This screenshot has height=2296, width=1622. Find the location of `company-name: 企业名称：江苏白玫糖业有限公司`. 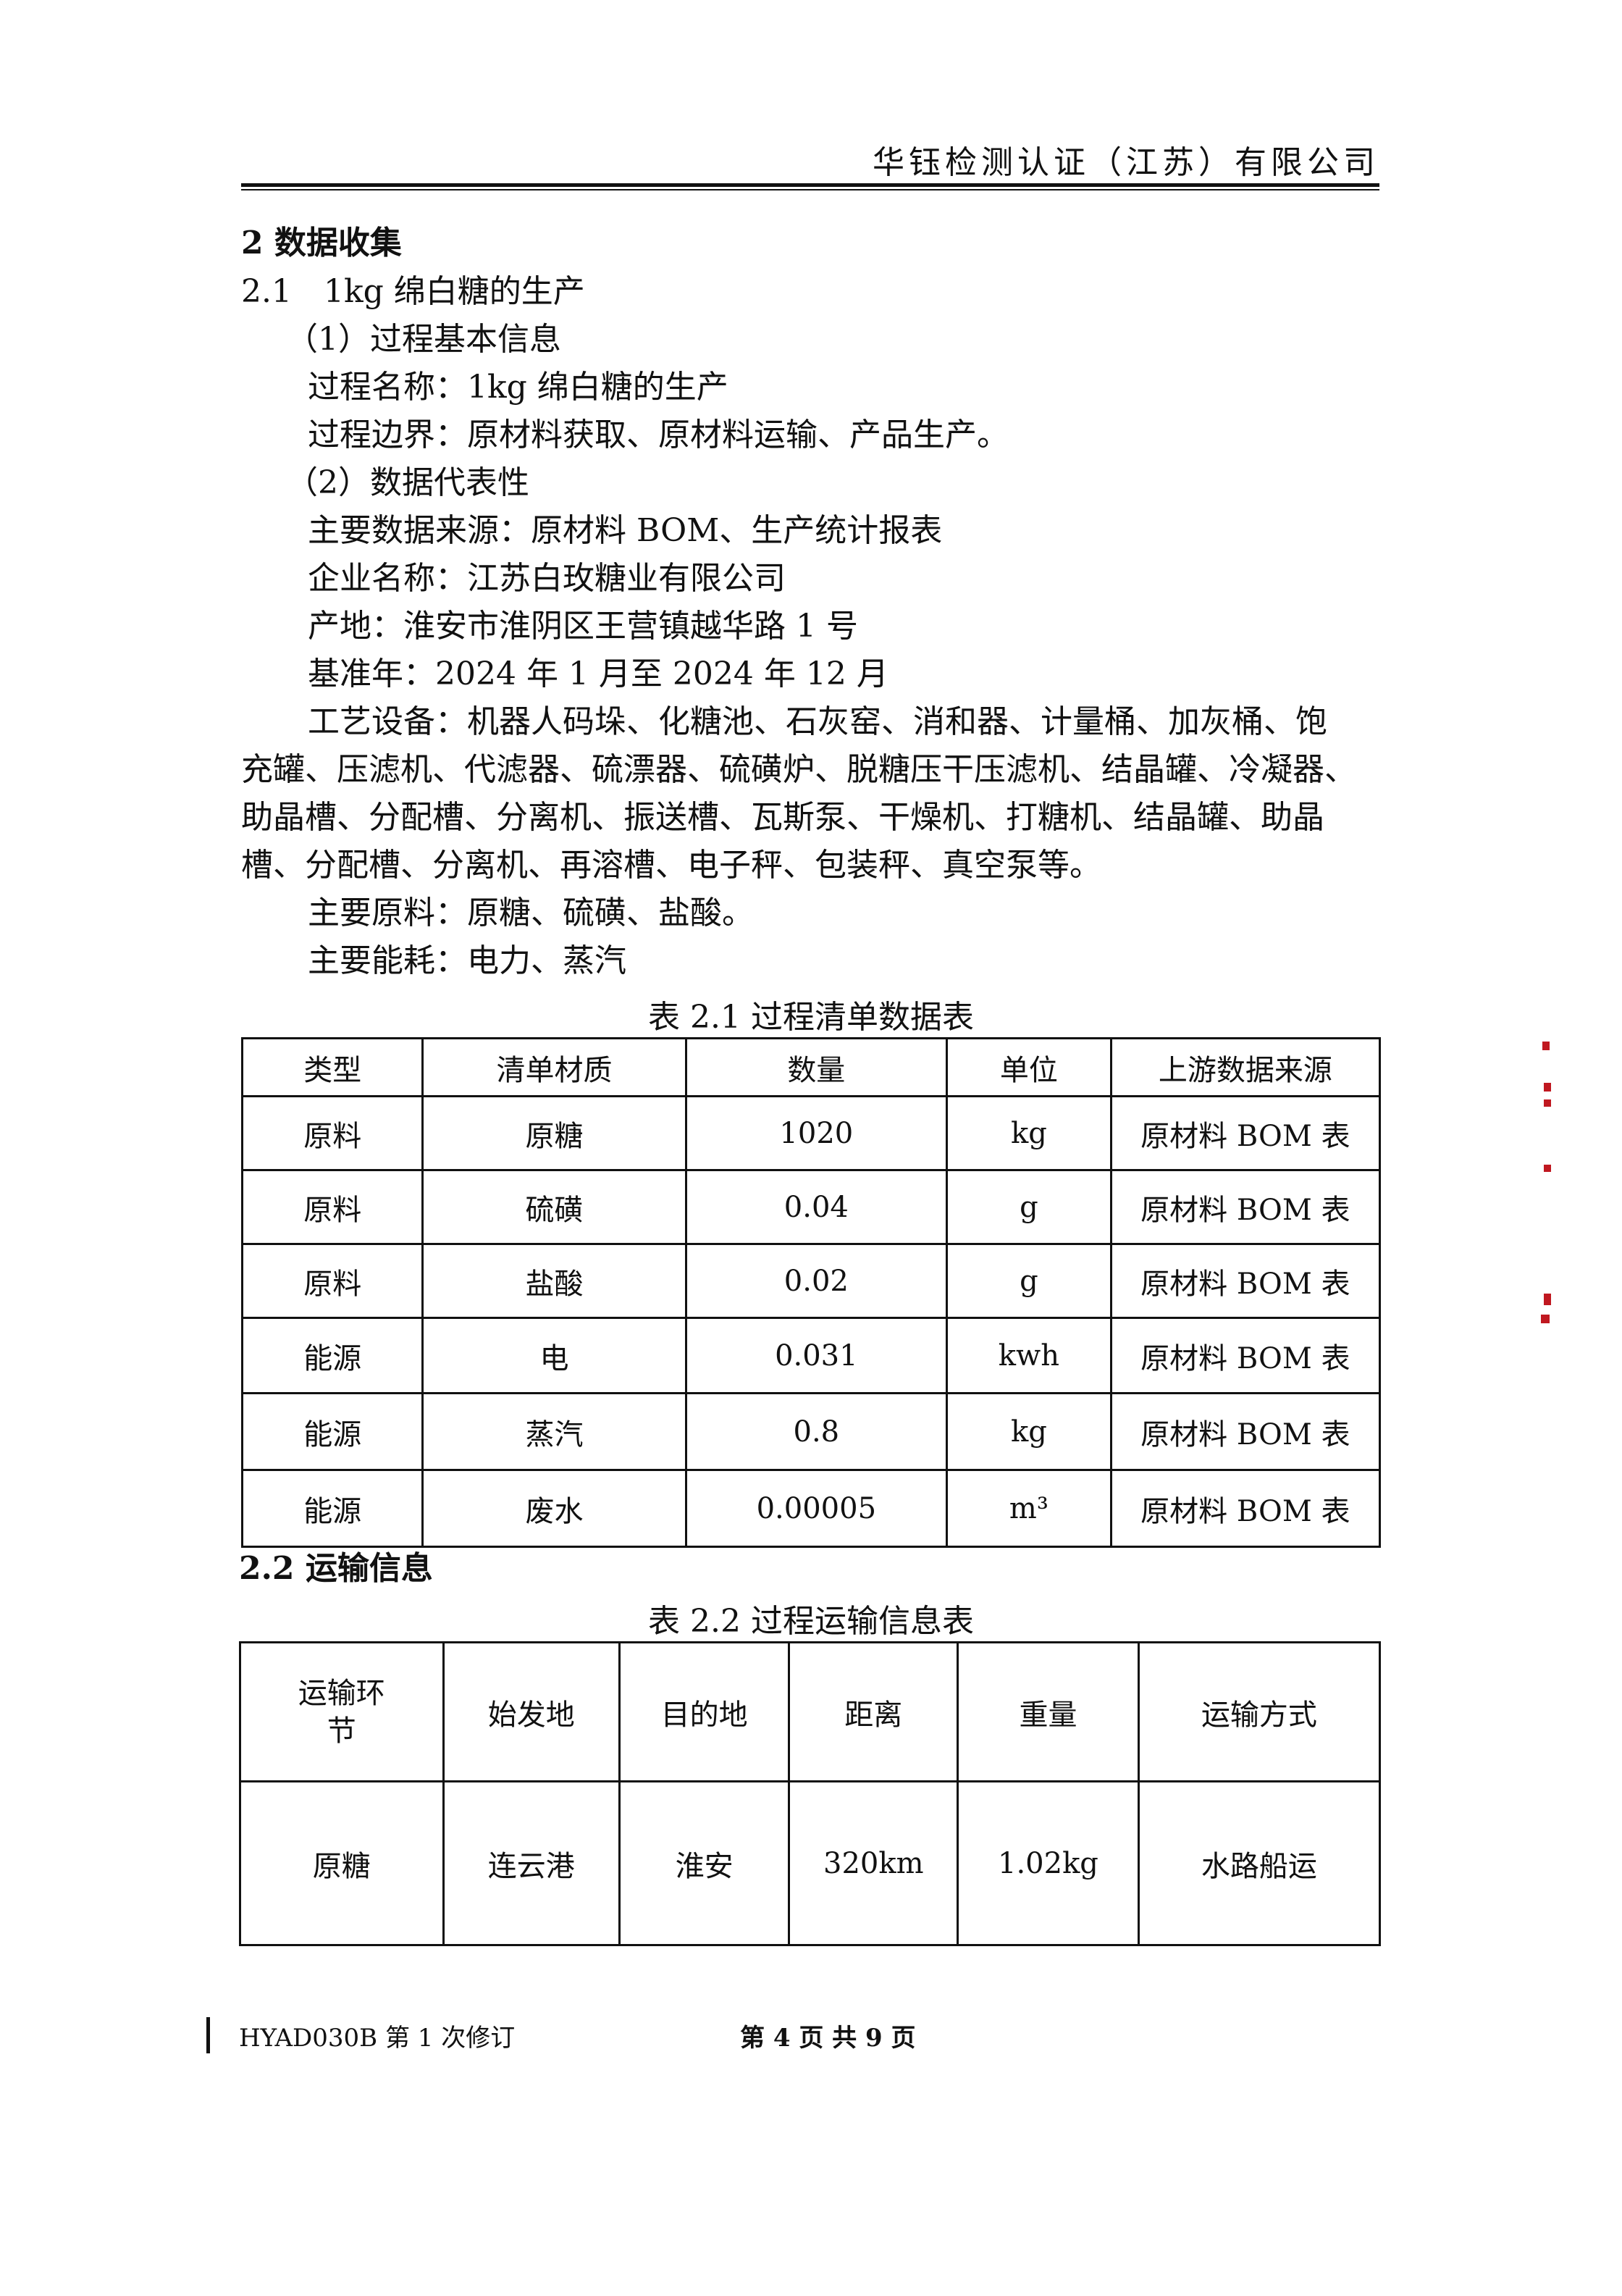

company-name: 企业名称：江苏白玫糖业有限公司 is located at coordinates (547, 578).